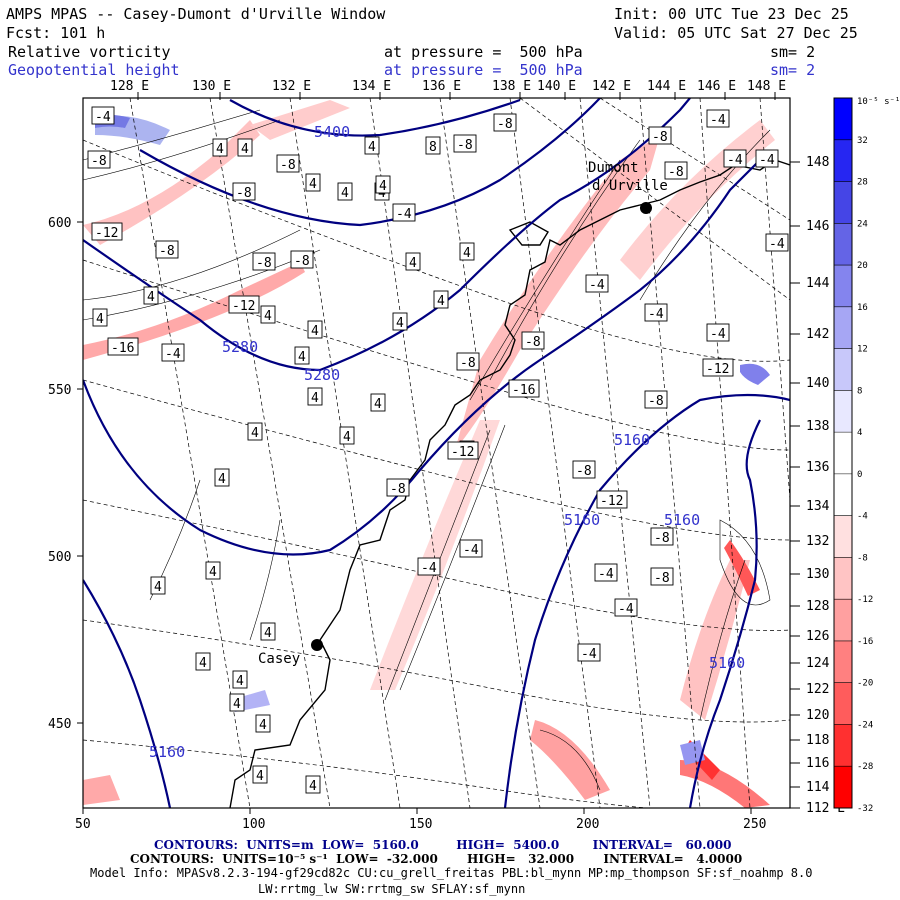 This screenshot has width=900, height=900. Describe the element at coordinates (865, 767) in the screenshot. I see `colorbar-label: -28` at that location.